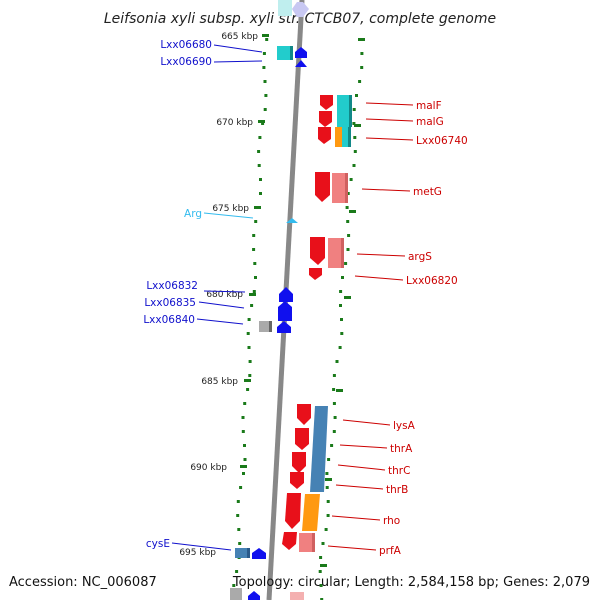 The image size is (600, 600). I want to click on tick-label: 695 kbp, so click(197, 553).